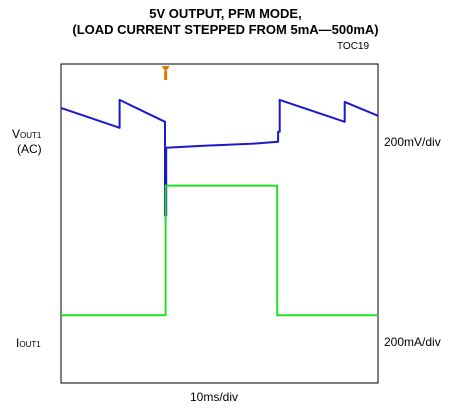 This screenshot has height=410, width=451. I want to click on time-scale-label: 10ms/div, so click(214, 397).